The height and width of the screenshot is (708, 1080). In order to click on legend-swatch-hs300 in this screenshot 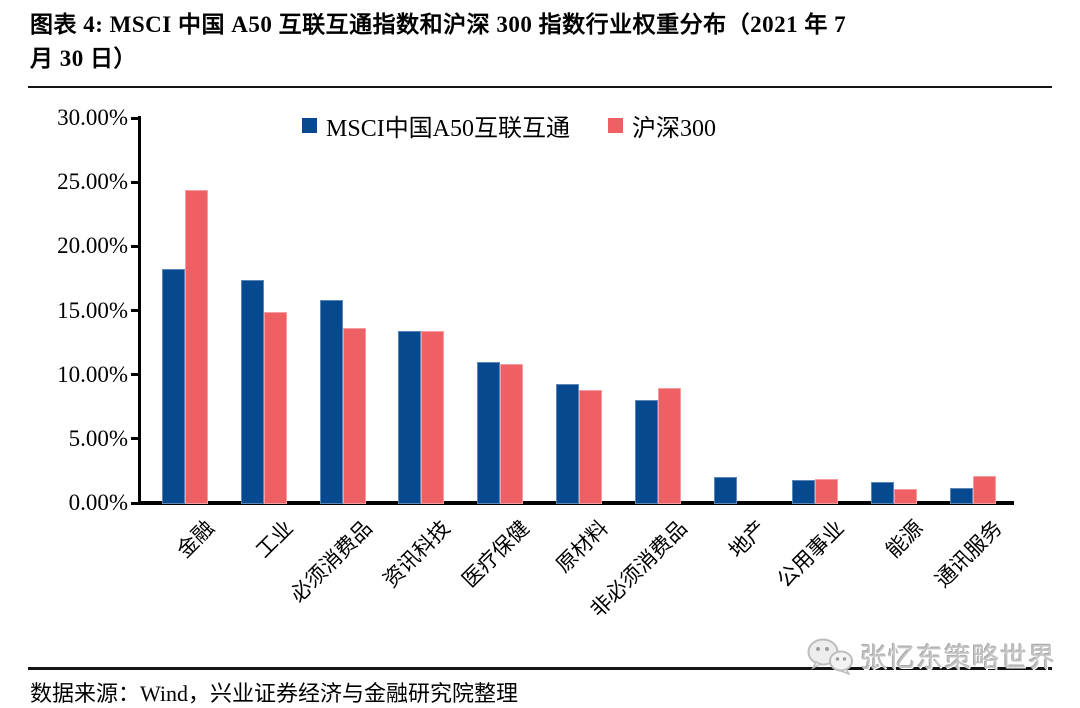, I will do `click(616, 125)`.